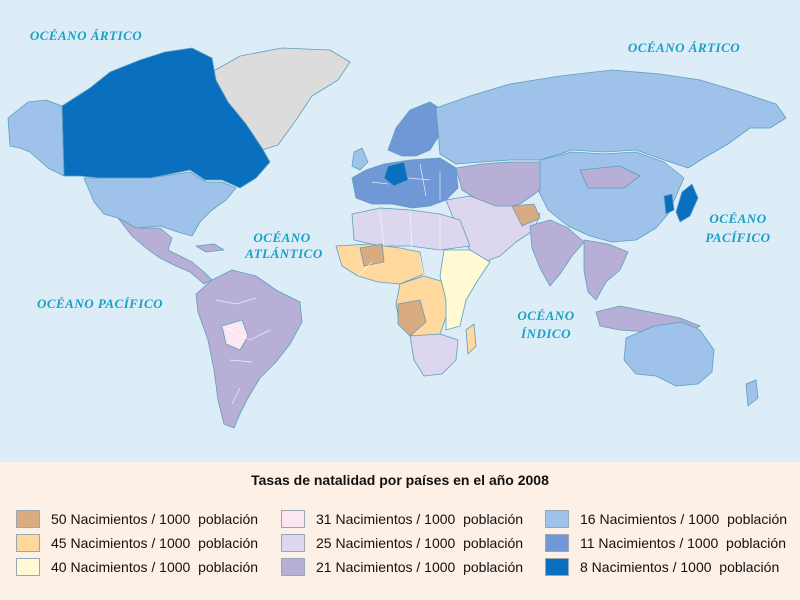  I want to click on region-southern-africa, so click(434, 355).